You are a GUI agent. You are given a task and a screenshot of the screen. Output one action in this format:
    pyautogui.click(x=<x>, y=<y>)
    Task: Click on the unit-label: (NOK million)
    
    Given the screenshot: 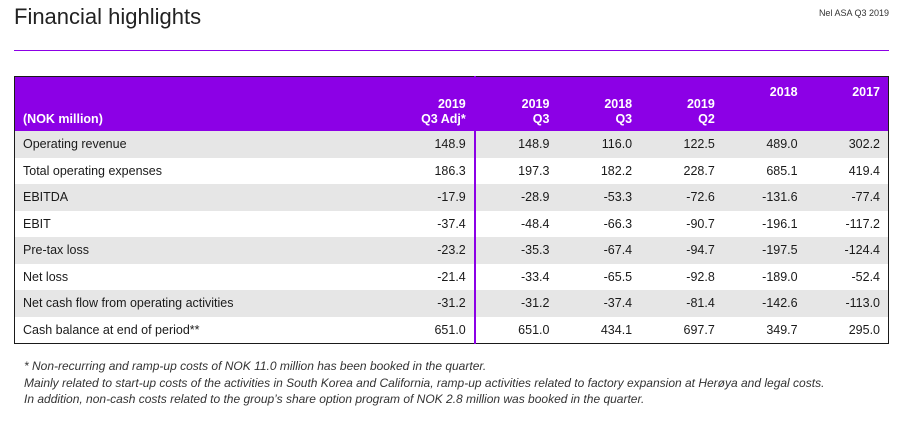 What is the action you would take?
    pyautogui.click(x=188, y=103)
    